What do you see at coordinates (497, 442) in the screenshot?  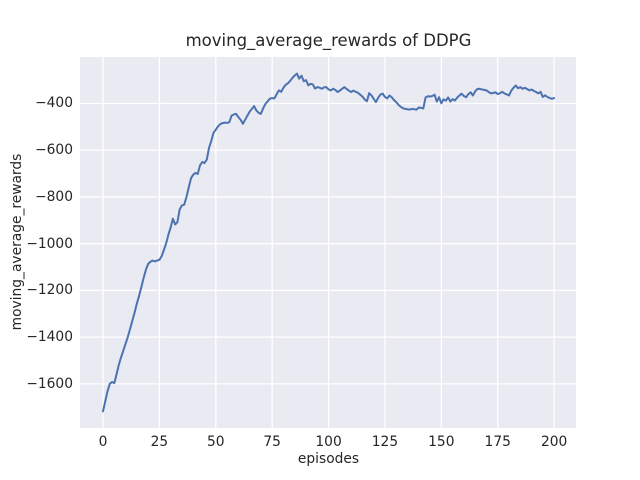 I see `x-tick-label: 175` at bounding box center [497, 442].